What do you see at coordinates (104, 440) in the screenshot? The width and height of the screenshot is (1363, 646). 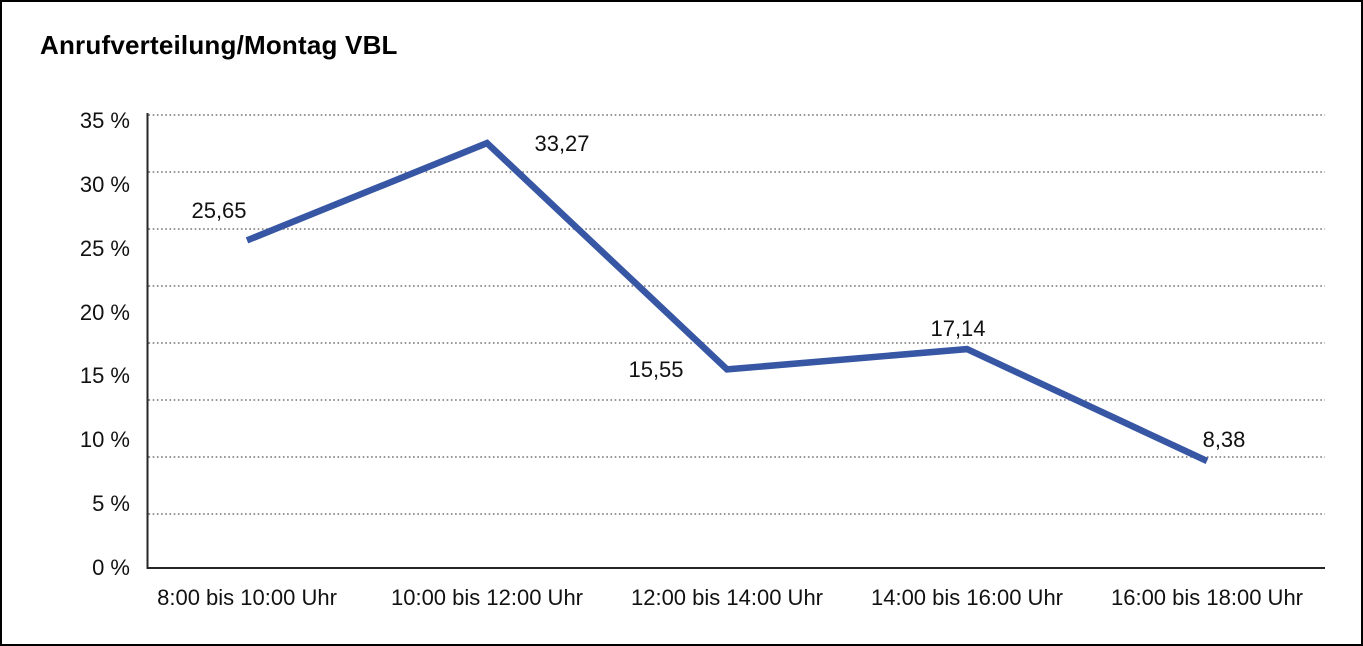 I see `y-tick-label: 10 %` at bounding box center [104, 440].